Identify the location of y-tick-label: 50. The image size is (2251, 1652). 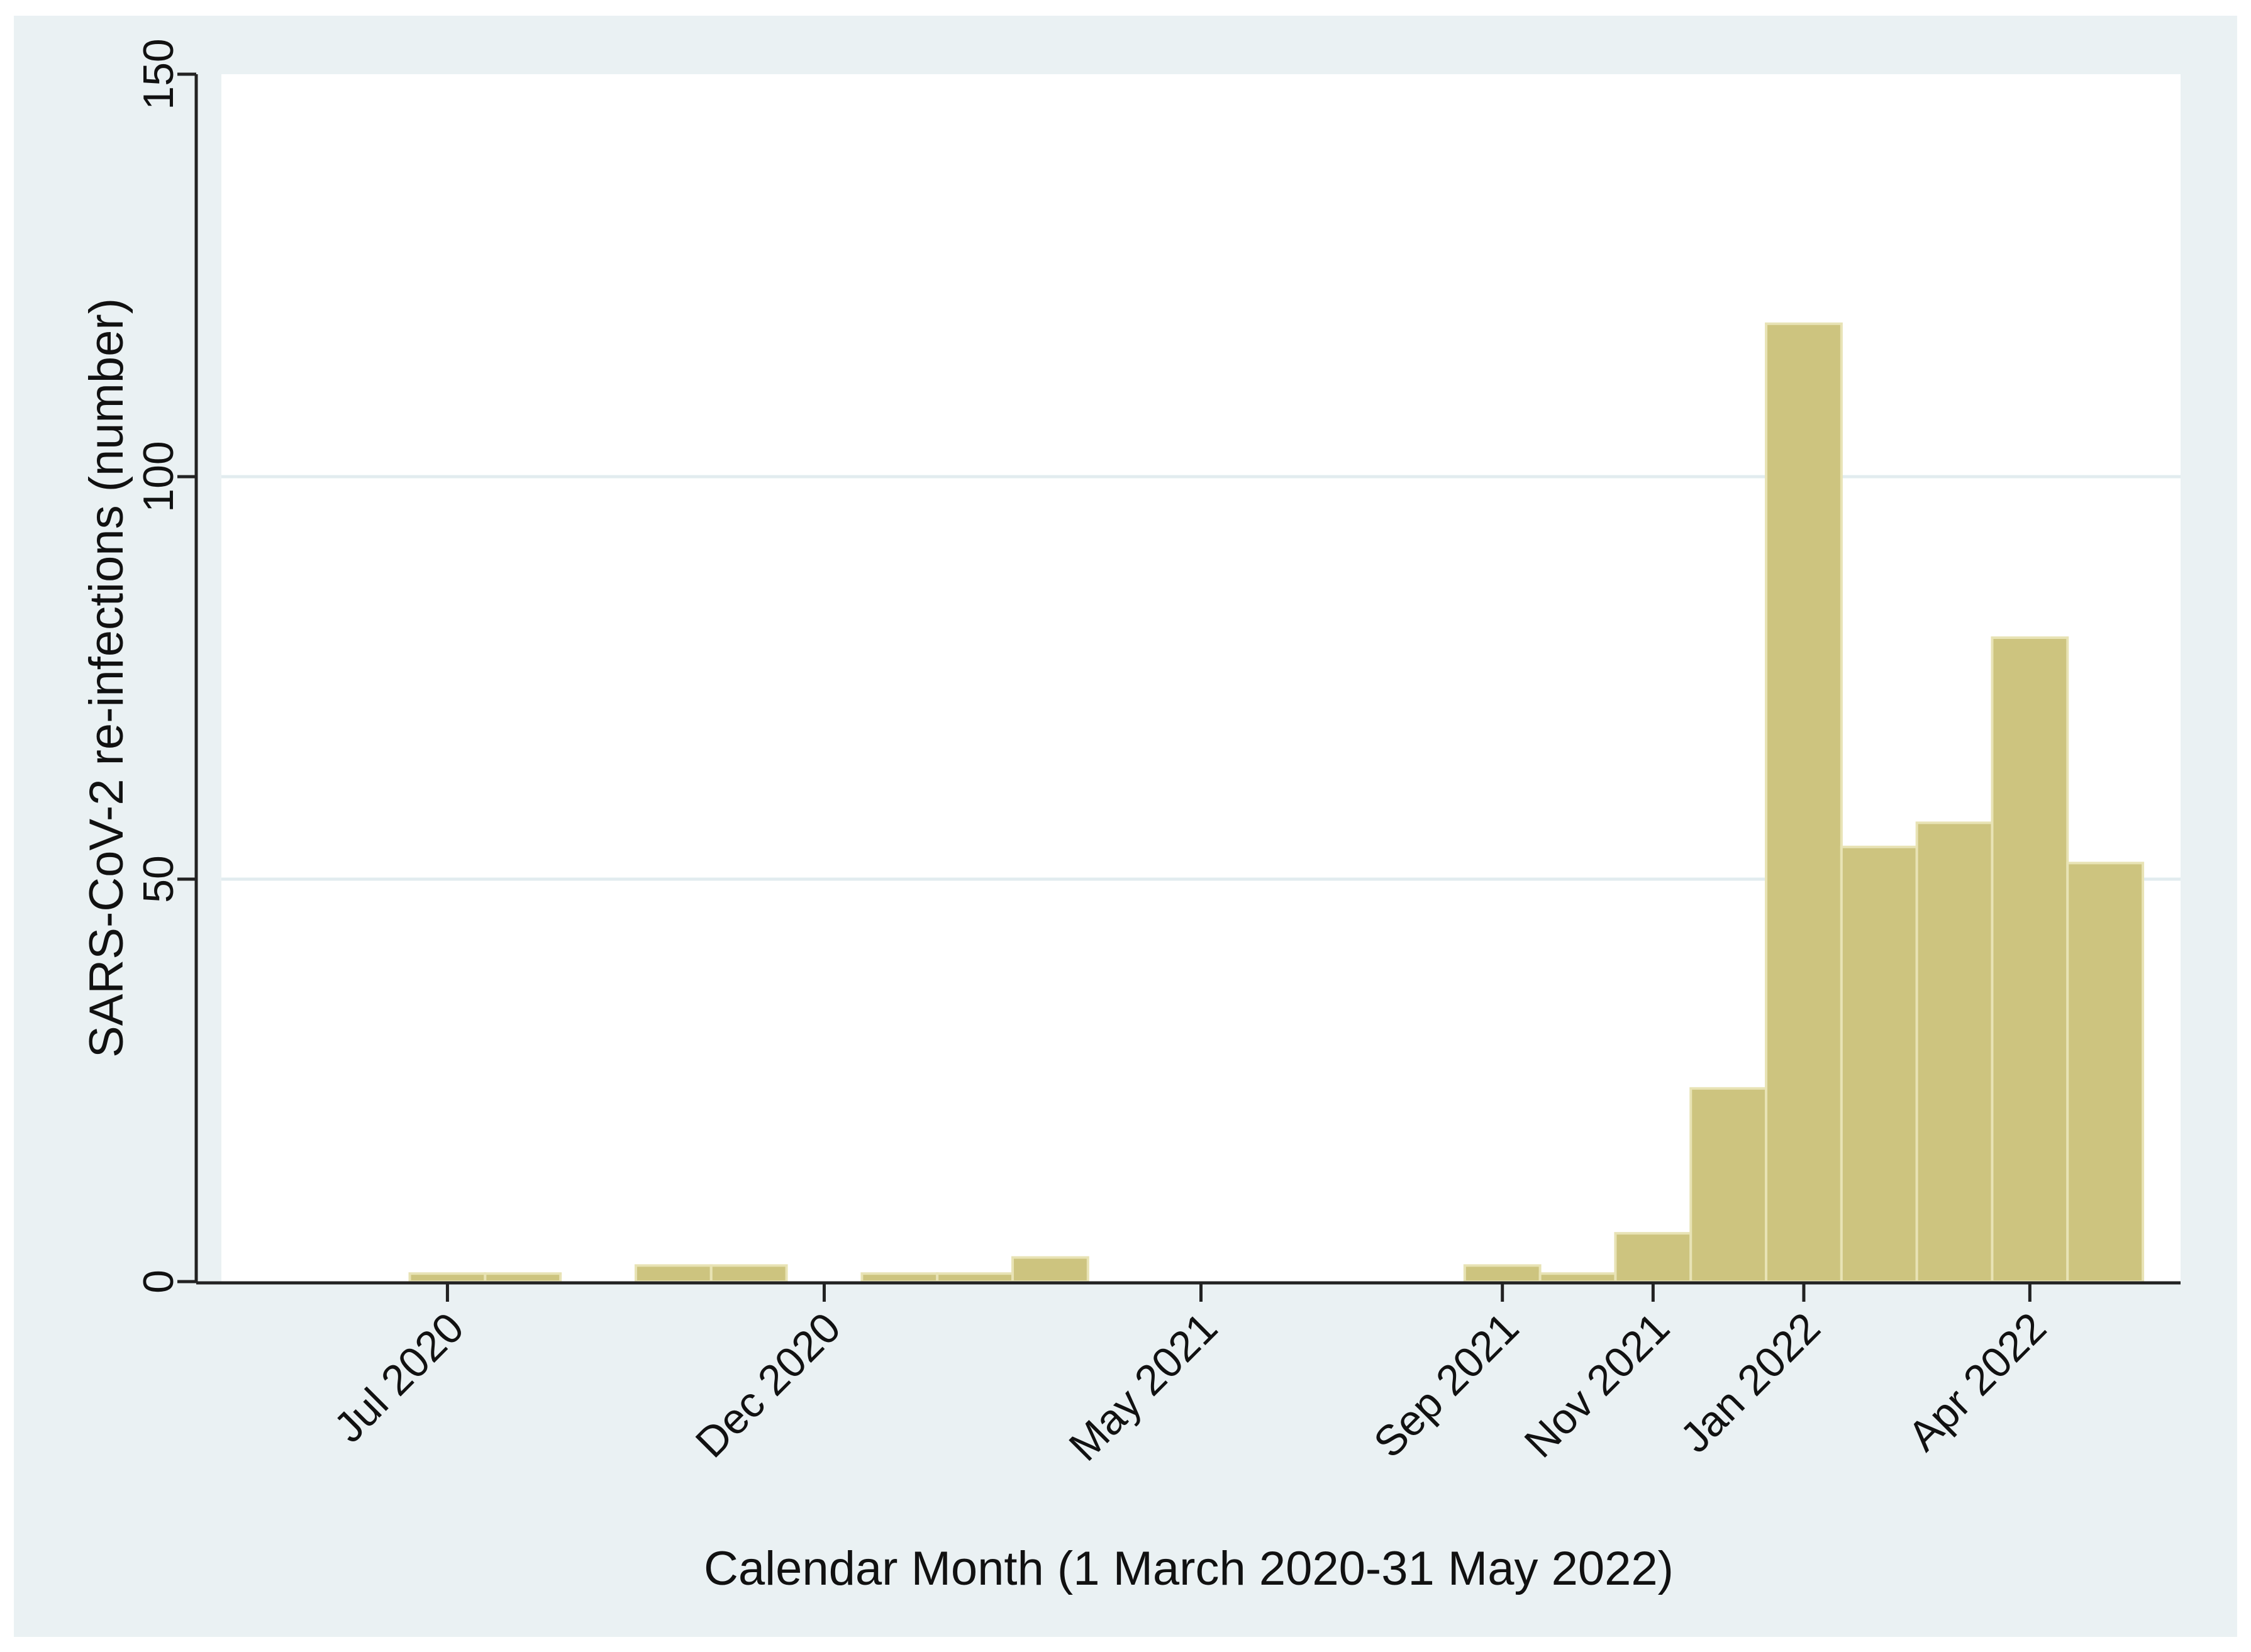
(159, 879).